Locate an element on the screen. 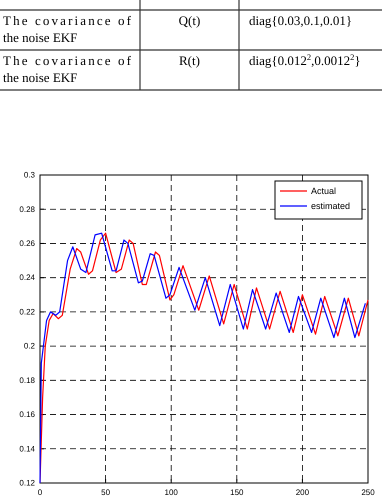 This screenshot has width=382, height=498. x-tick-label: 250 is located at coordinates (368, 492).